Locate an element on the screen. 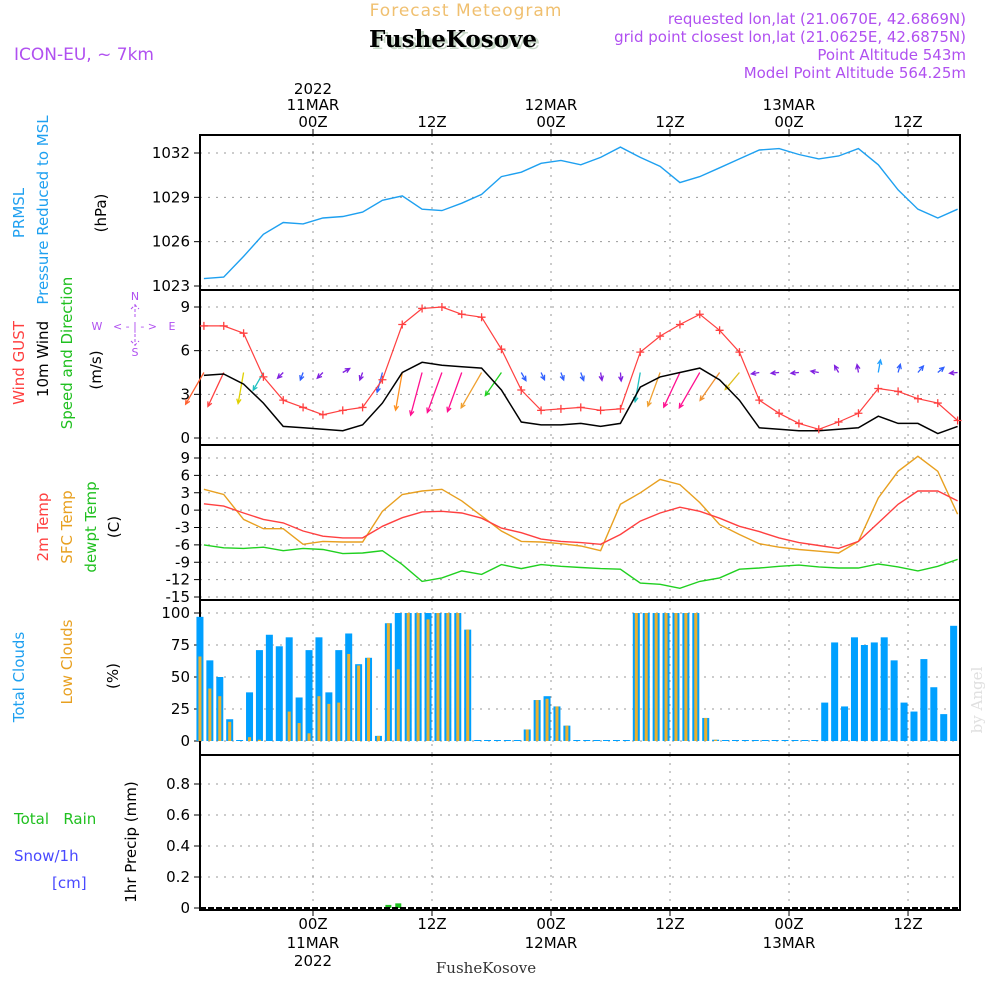  tsfc-label: SFC Temp is located at coordinates (67, 526).